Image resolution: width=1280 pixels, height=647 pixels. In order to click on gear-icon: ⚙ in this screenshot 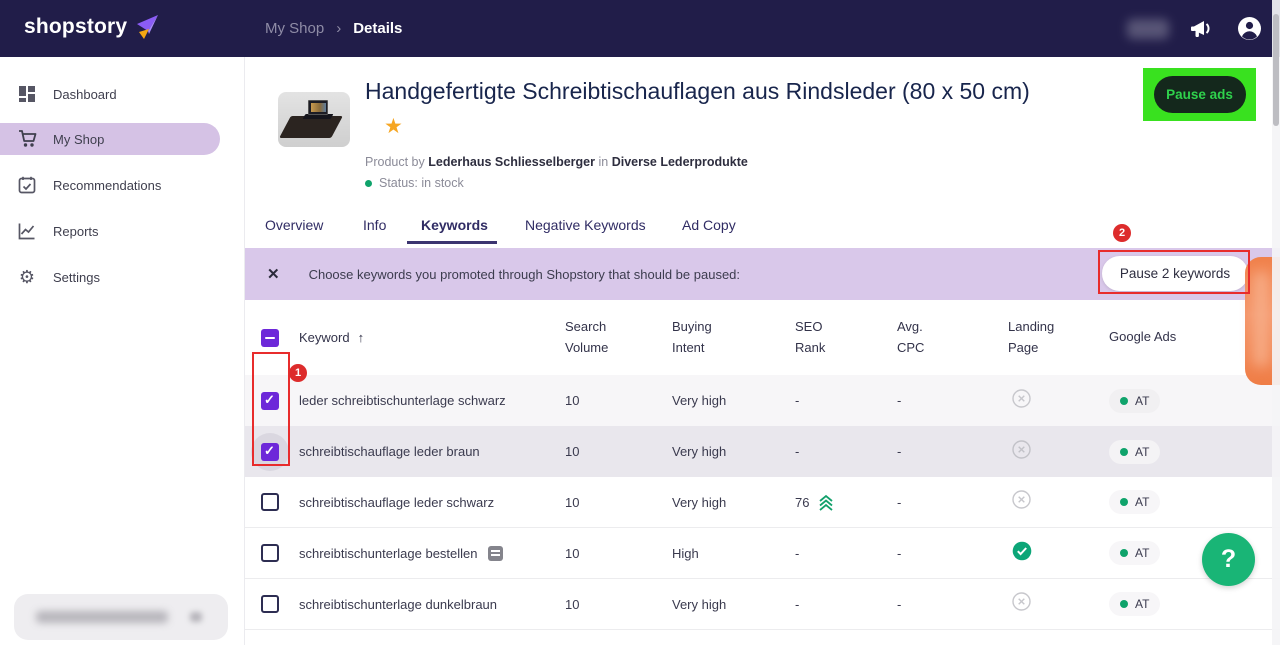, I will do `click(27, 276)`.